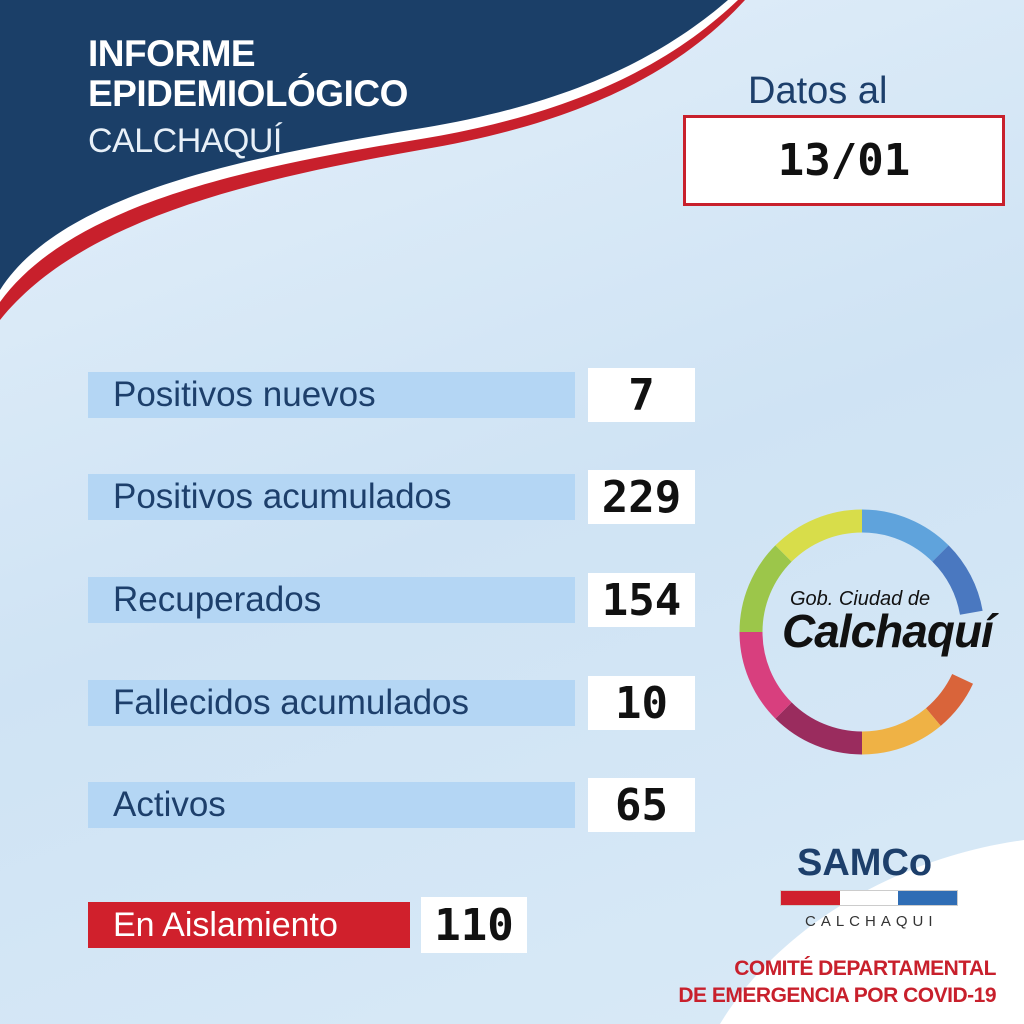 The height and width of the screenshot is (1024, 1024). I want to click on stat-label-positivos-acumulados: Positivos acumulados, so click(331, 497).